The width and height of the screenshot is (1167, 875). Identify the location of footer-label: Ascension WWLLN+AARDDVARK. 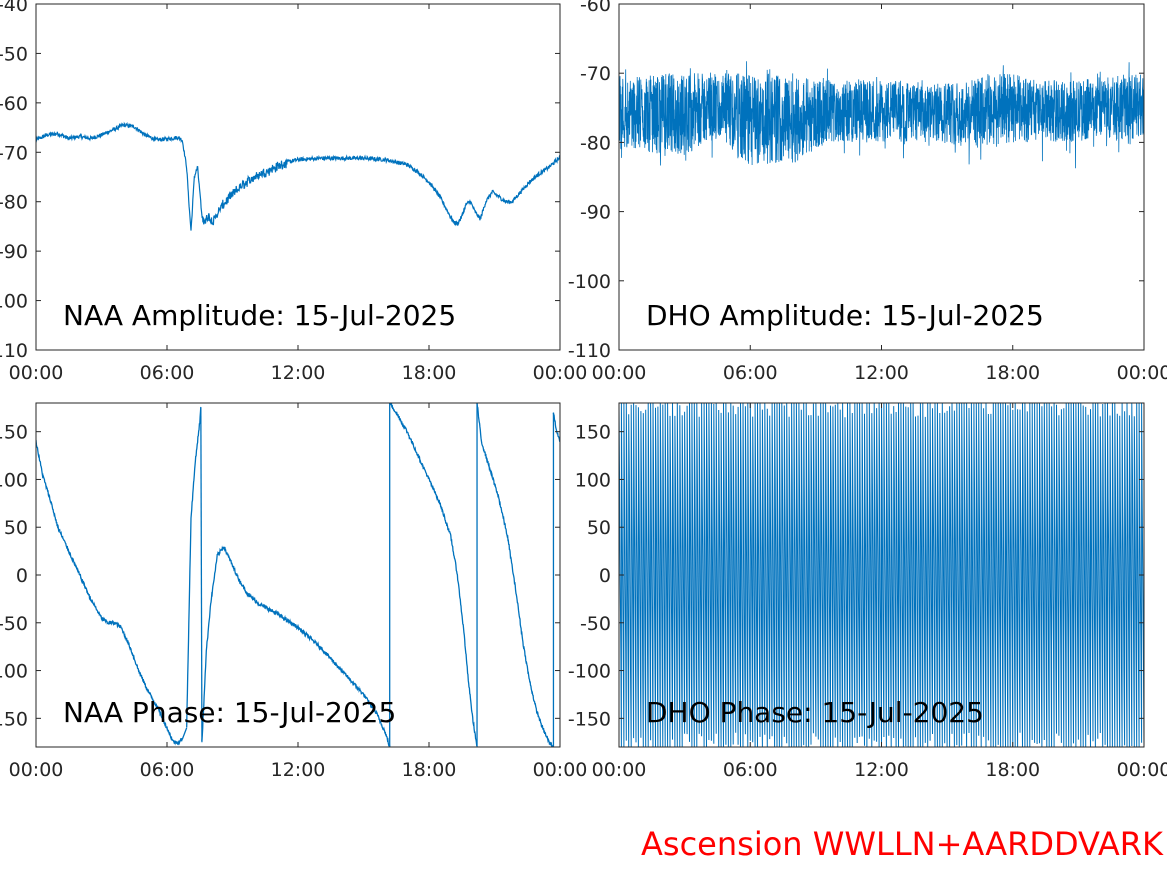
(902, 844).